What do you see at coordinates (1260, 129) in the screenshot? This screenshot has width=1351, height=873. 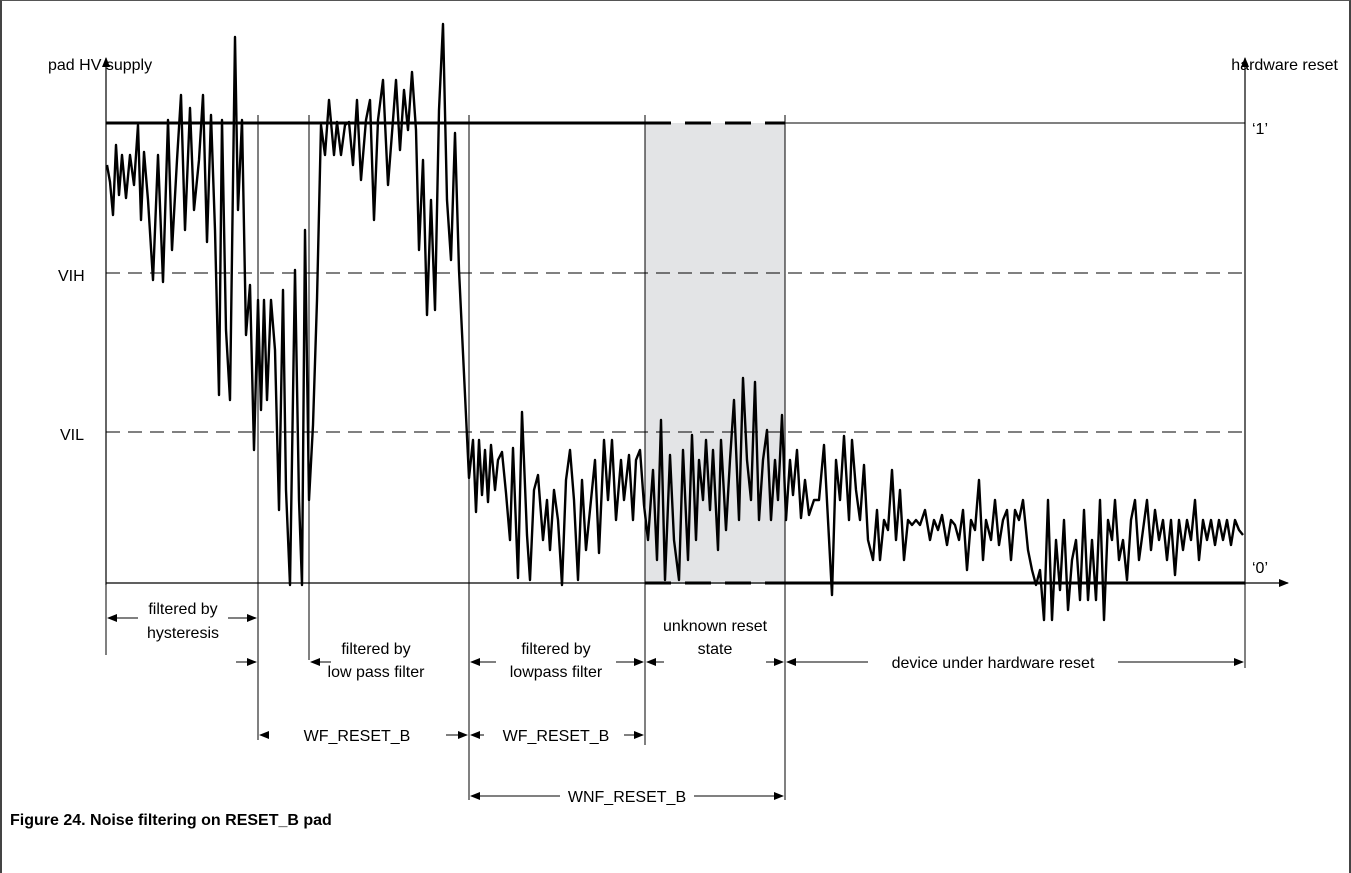 I see `level-high-label: ‘1’` at bounding box center [1260, 129].